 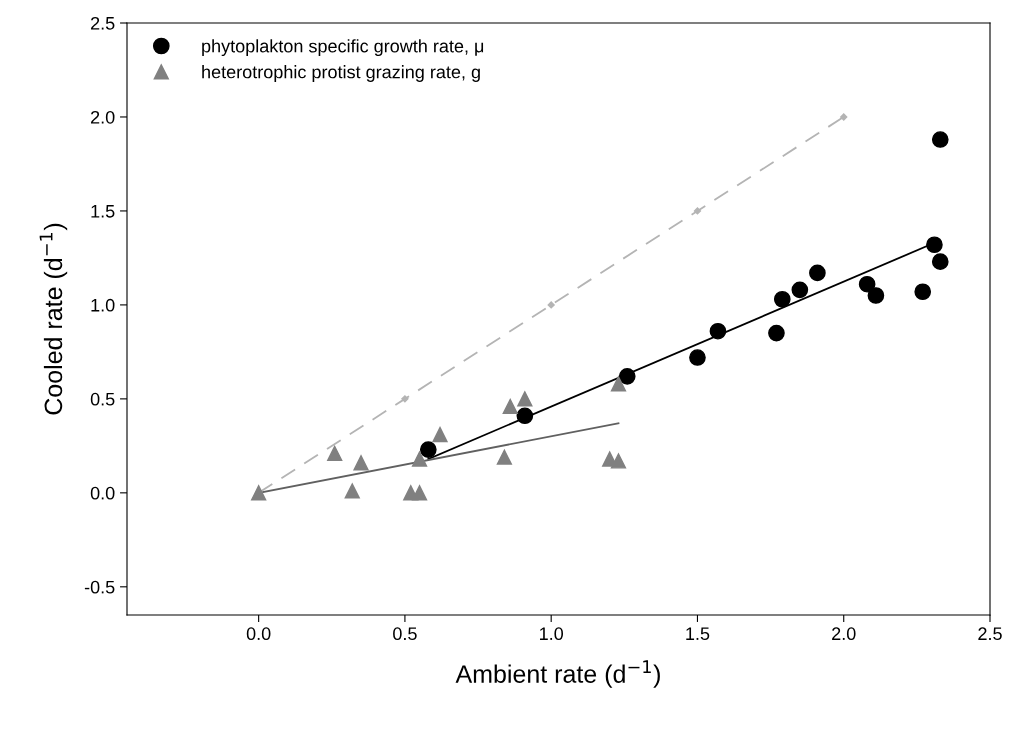 I want to click on y-tick-label: 0.0, so click(x=102, y=493).